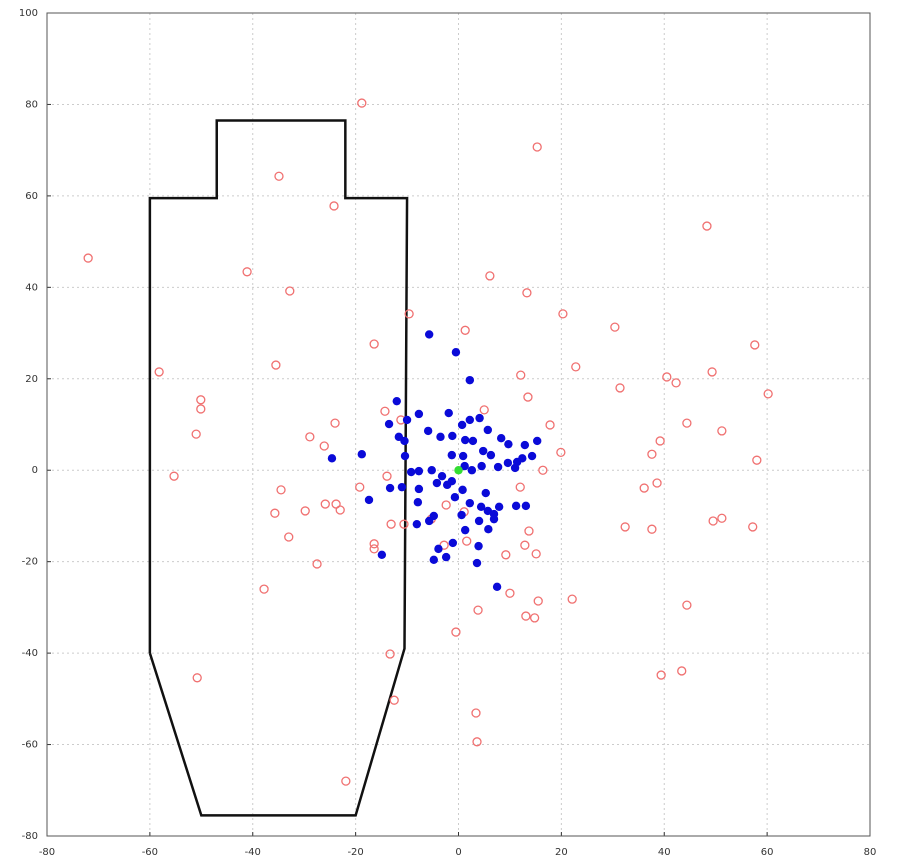 This screenshot has height=863, width=900. Describe the element at coordinates (561, 852) in the screenshot. I see `x-tick-label: 20` at that location.